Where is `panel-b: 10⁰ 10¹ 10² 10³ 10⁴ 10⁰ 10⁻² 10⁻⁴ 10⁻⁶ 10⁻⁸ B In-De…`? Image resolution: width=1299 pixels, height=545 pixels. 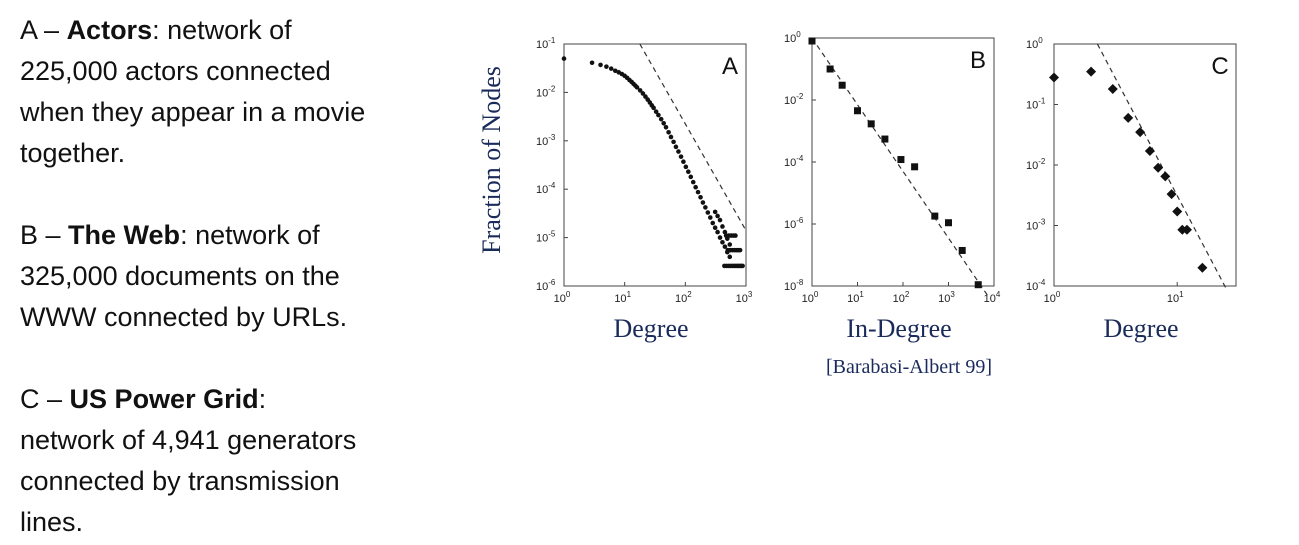
panel-b: 10⁰ 10¹ 10² 10³ 10⁴ 10⁰ 10⁻² 10⁻⁴ 10⁻⁶ 10⁻⁸ B In-De… is located at coordinates (892, 186).